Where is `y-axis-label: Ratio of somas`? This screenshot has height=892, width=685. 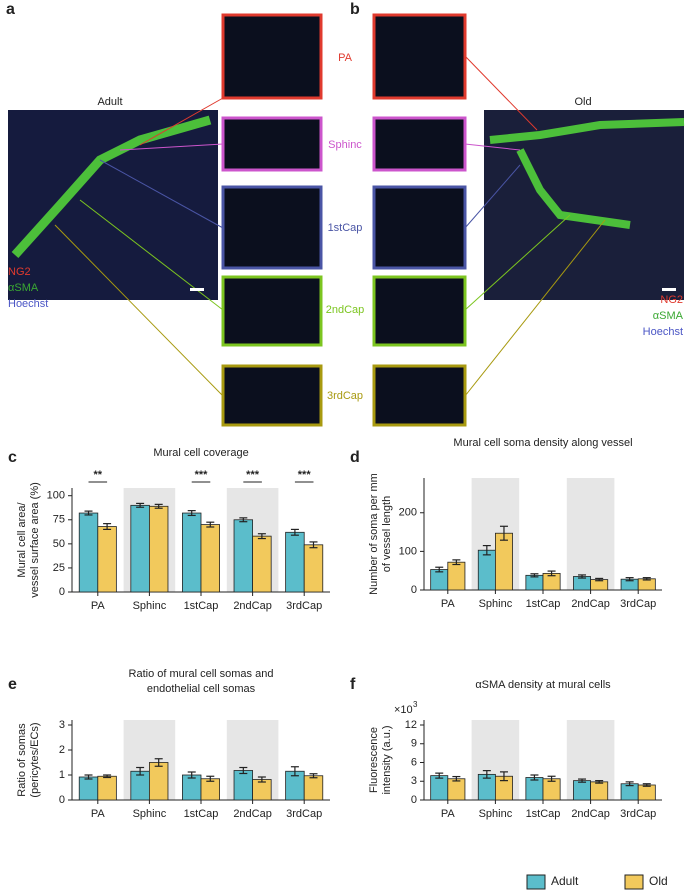
y-axis-label: Ratio of somas is located at coordinates (22, 760).